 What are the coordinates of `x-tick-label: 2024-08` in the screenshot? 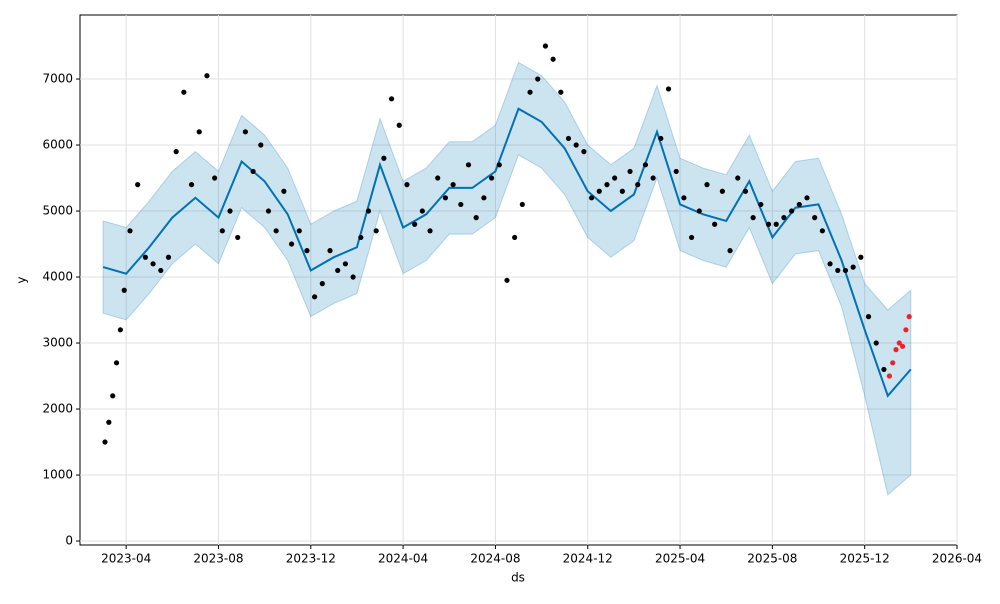 It's located at (495, 559).